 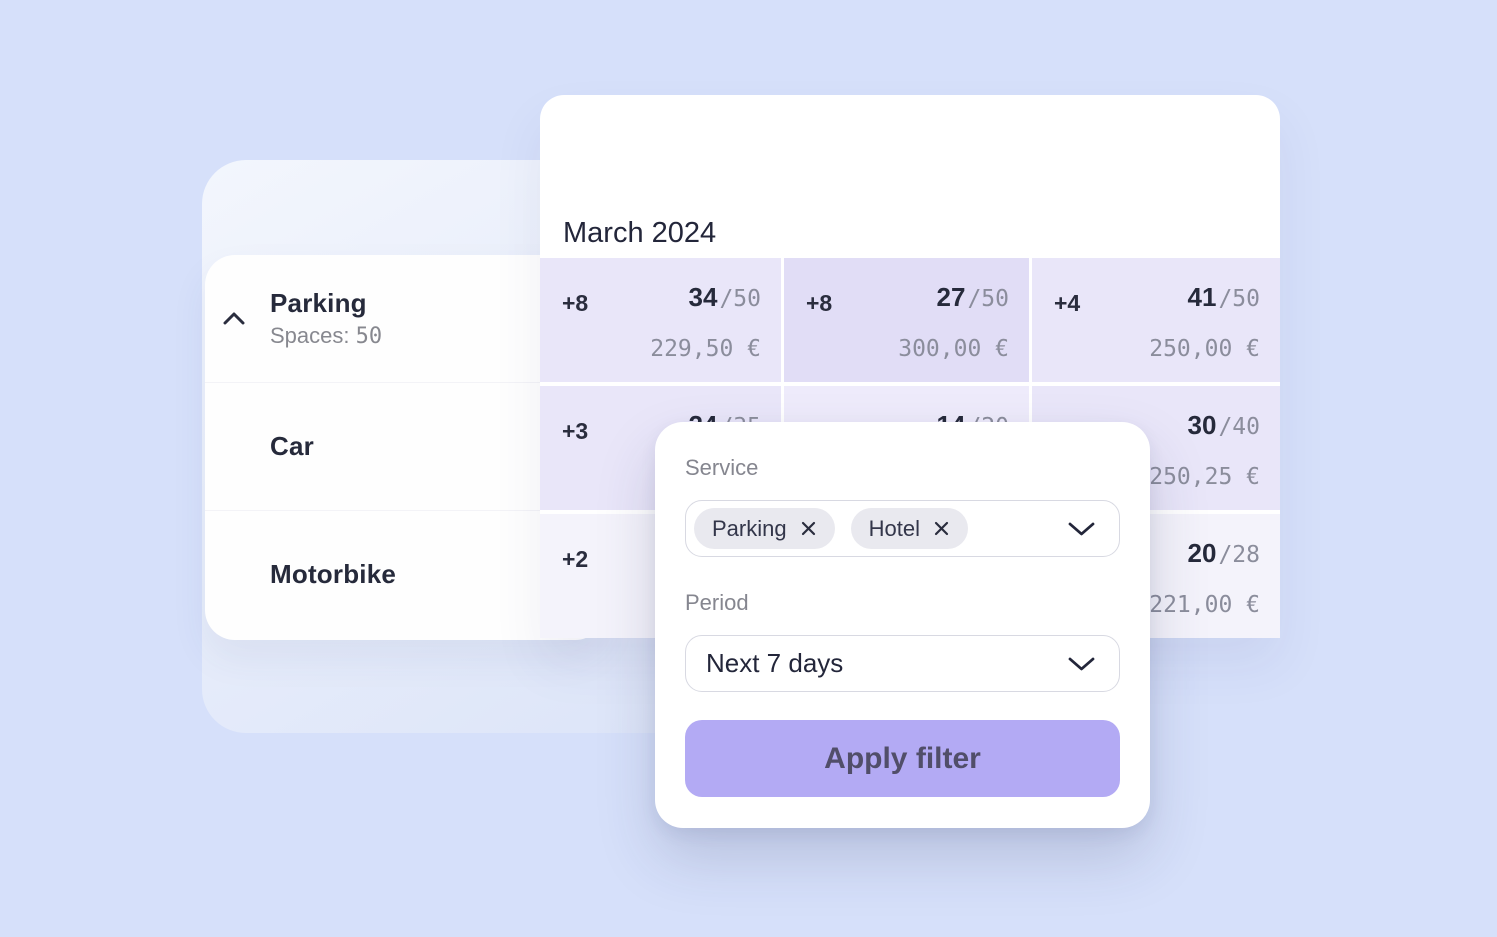 I want to click on price-value: 250,00 €, so click(x=1204, y=349).